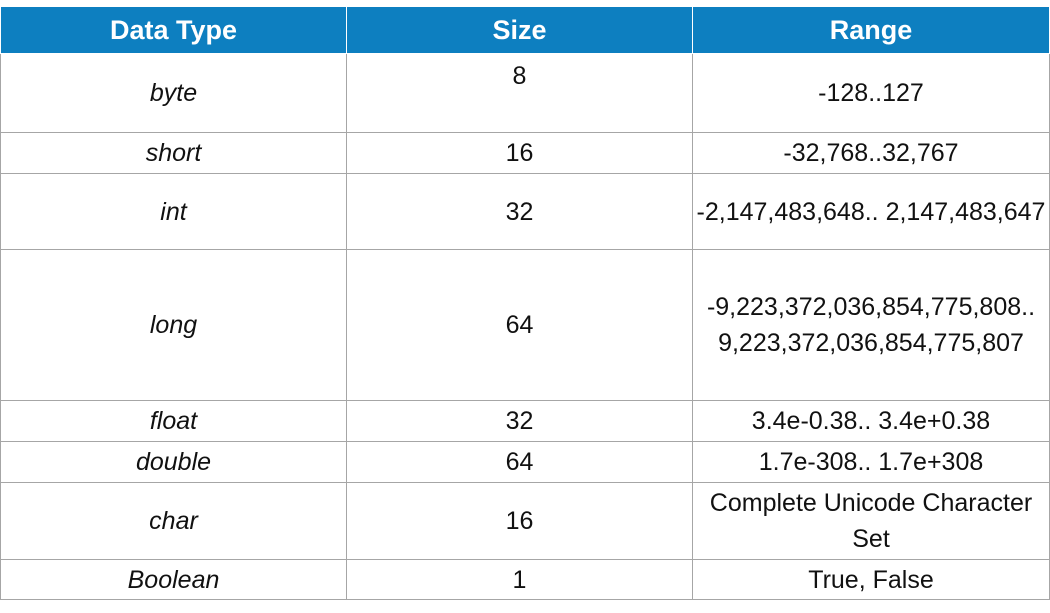 This screenshot has height=613, width=1050. What do you see at coordinates (871, 211) in the screenshot?
I see `cell-range: -2,147,483,648.. 2,147,483,647` at bounding box center [871, 211].